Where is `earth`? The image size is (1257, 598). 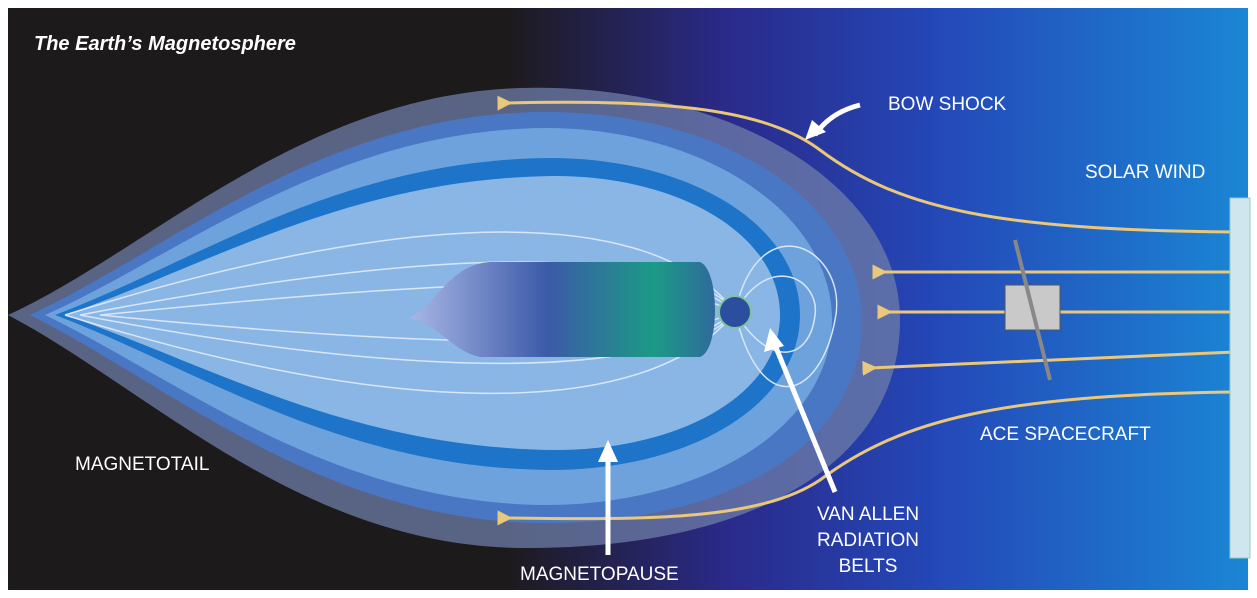
earth is located at coordinates (735, 312).